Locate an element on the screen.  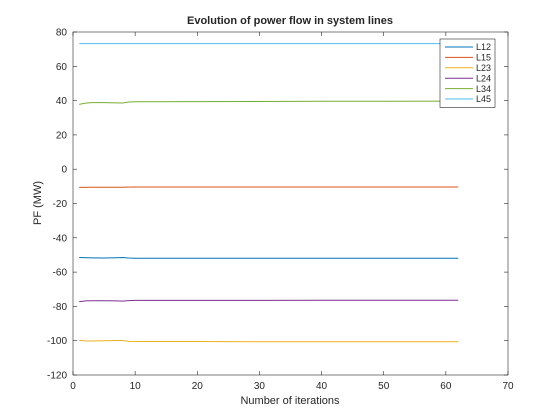
y-tick-label: -20 is located at coordinates (60, 204).